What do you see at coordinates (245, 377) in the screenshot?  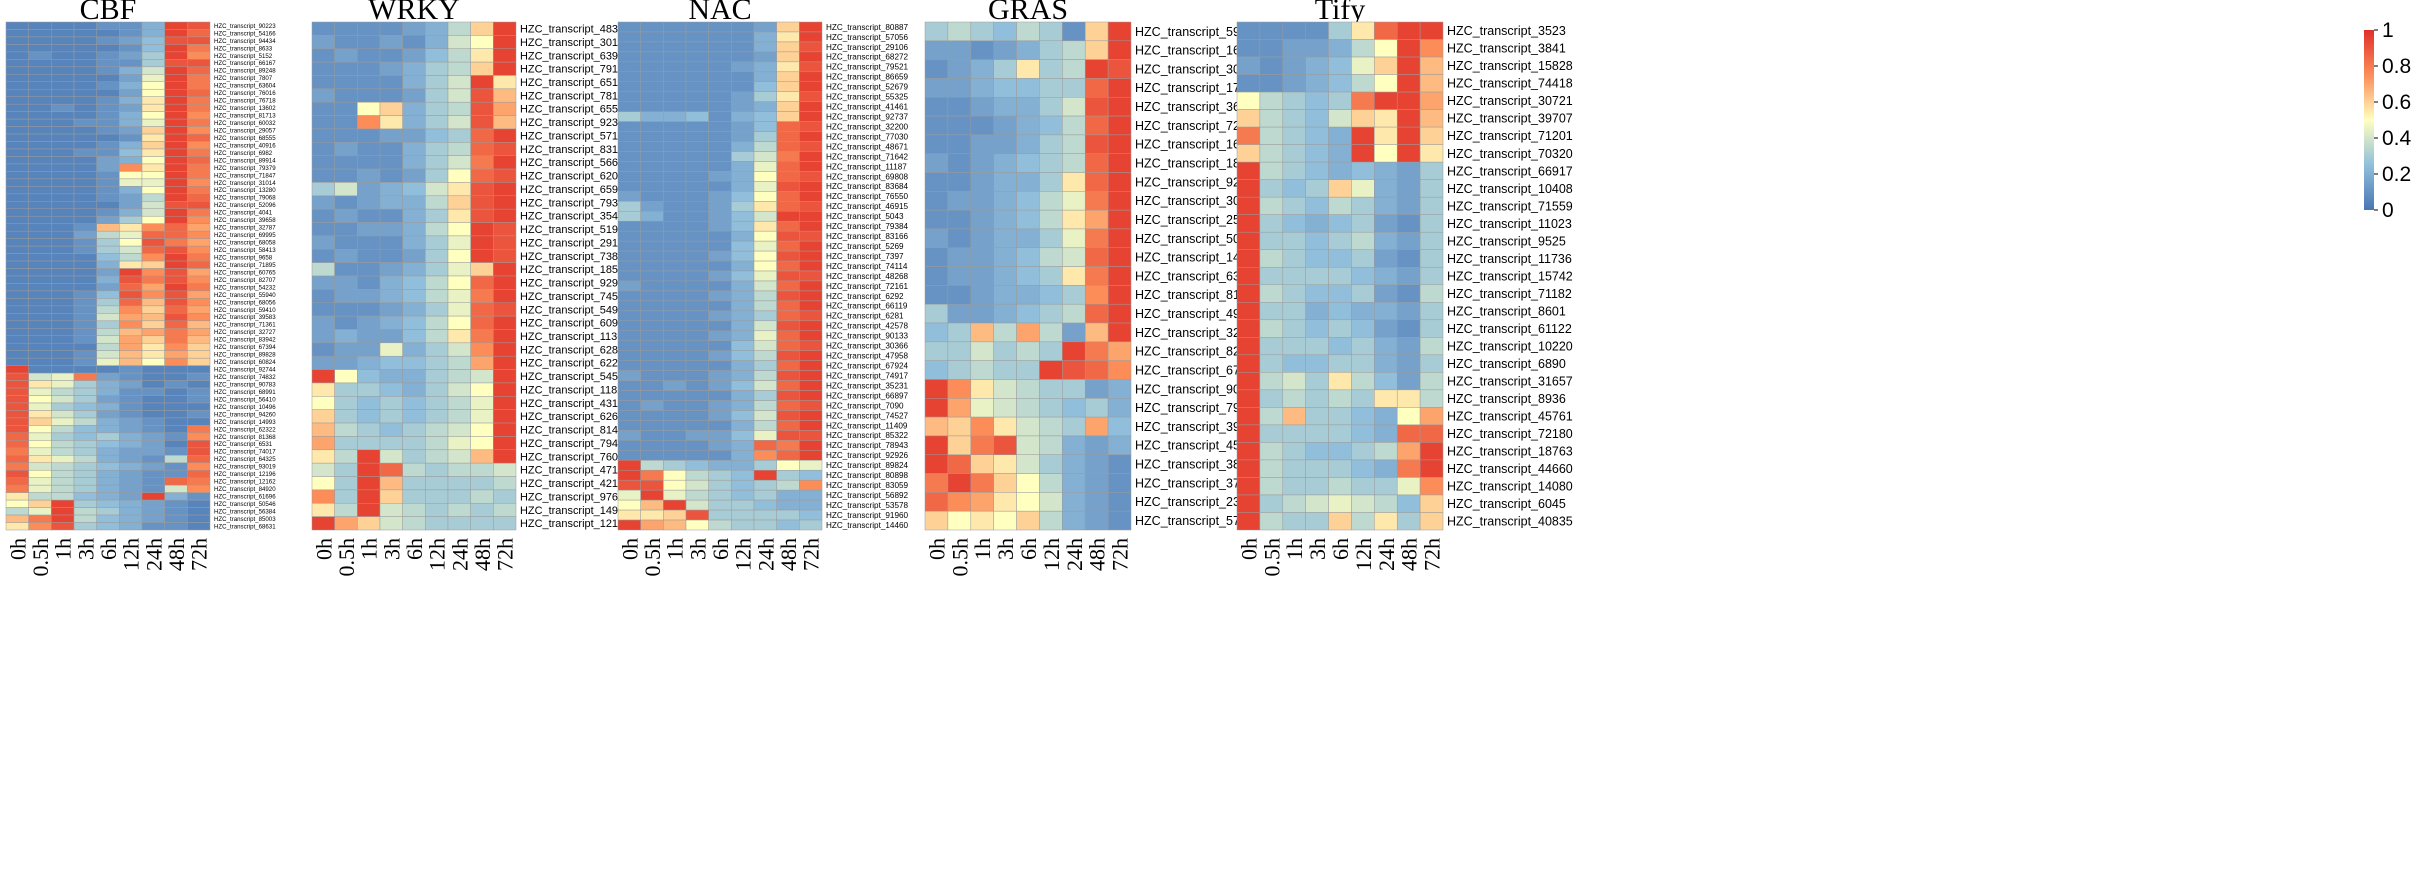 I see `row-label: HZC_transcript_74832` at bounding box center [245, 377].